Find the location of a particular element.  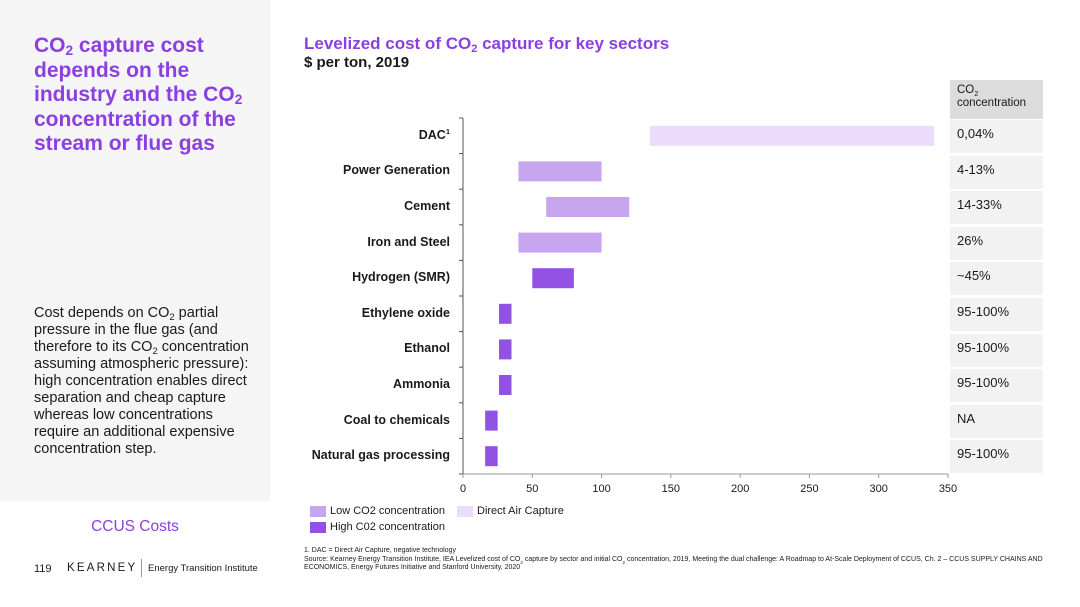

legend-label-high: High C02 concentration is located at coordinates (387, 527).